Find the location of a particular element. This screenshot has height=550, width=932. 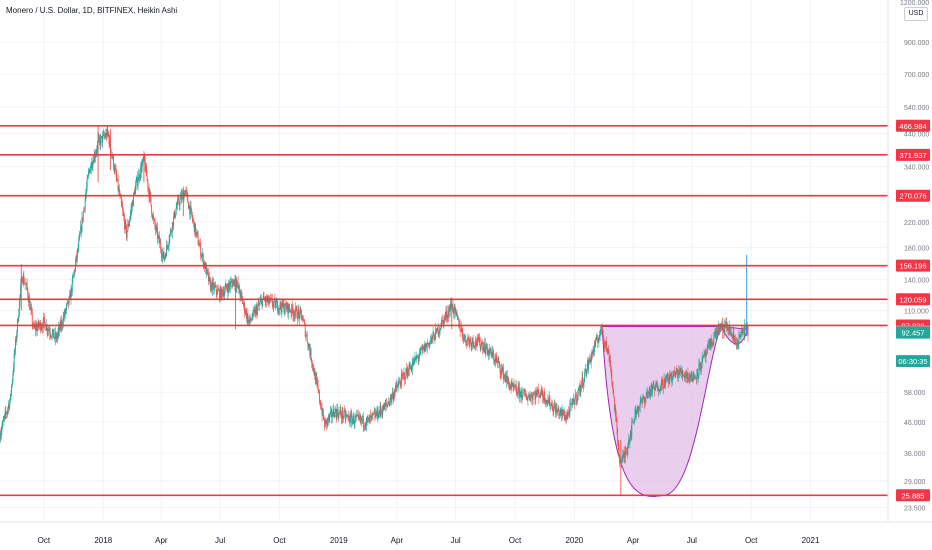

currency-button: USD is located at coordinates (916, 14).